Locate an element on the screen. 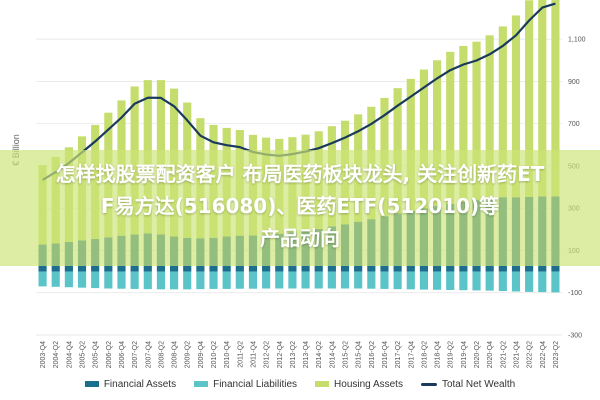  legend-item-financial-assets: Financial Assets is located at coordinates (130, 384).